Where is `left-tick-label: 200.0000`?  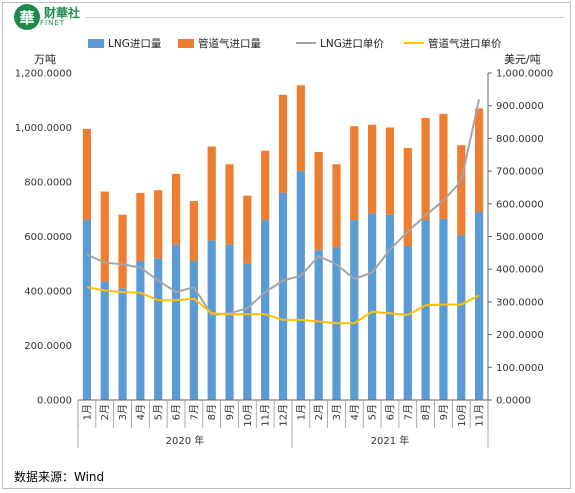
left-tick-label: 200.0000 is located at coordinates (48, 346).